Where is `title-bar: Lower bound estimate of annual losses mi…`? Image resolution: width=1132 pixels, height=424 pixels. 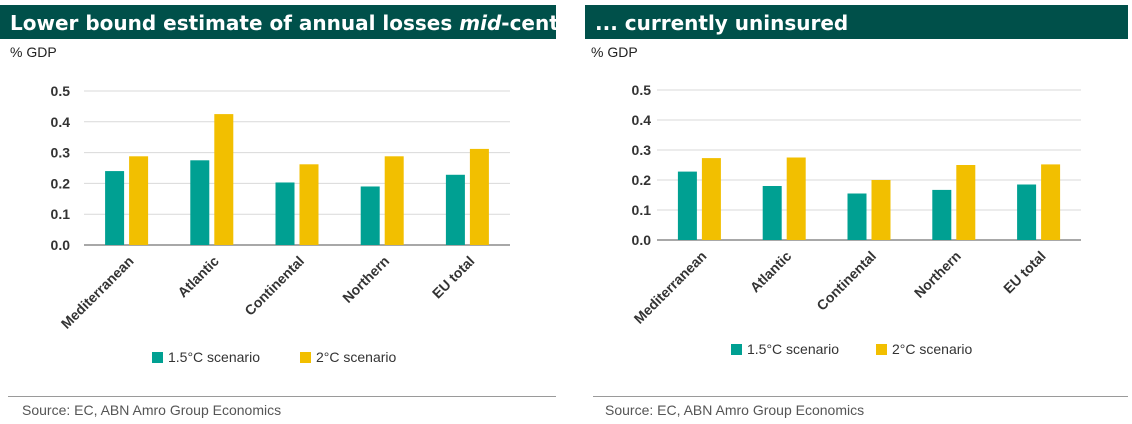 title-bar: Lower bound estimate of annual losses mi… is located at coordinates (298, 22).